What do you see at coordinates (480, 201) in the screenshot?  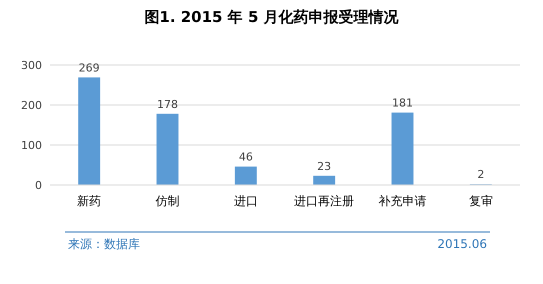 I see `x-tick-label: 复审` at bounding box center [480, 201].